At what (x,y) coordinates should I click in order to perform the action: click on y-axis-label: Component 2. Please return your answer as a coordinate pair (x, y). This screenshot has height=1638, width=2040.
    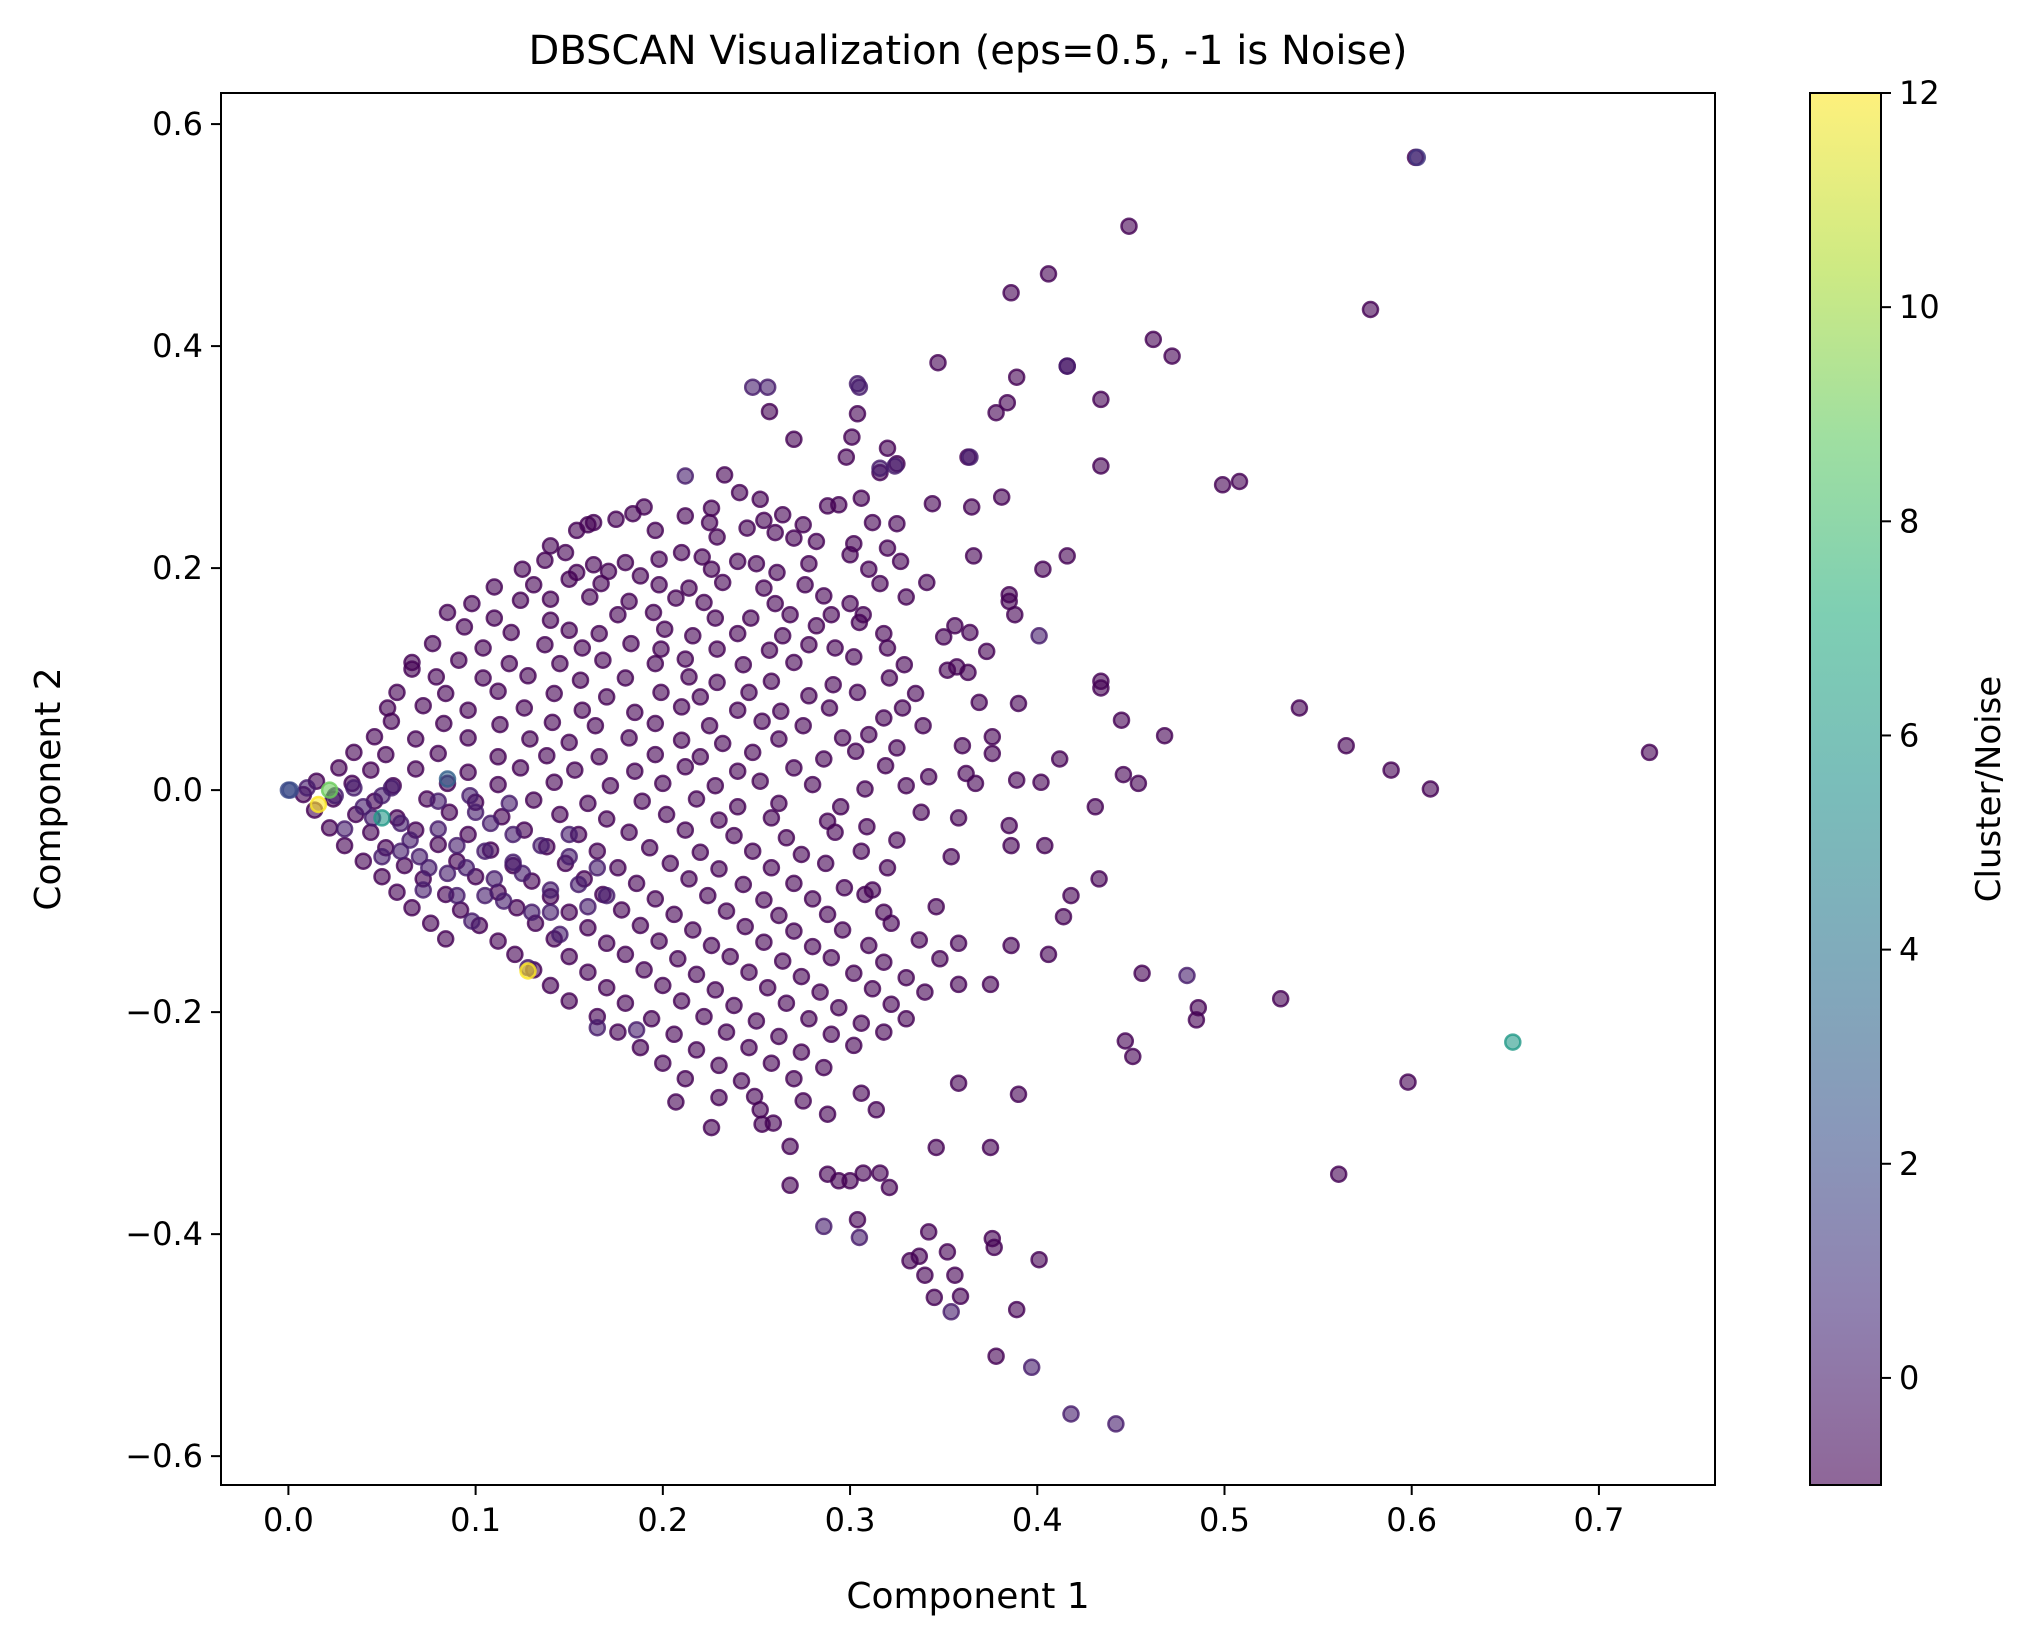
    Looking at the image, I should click on (48, 788).